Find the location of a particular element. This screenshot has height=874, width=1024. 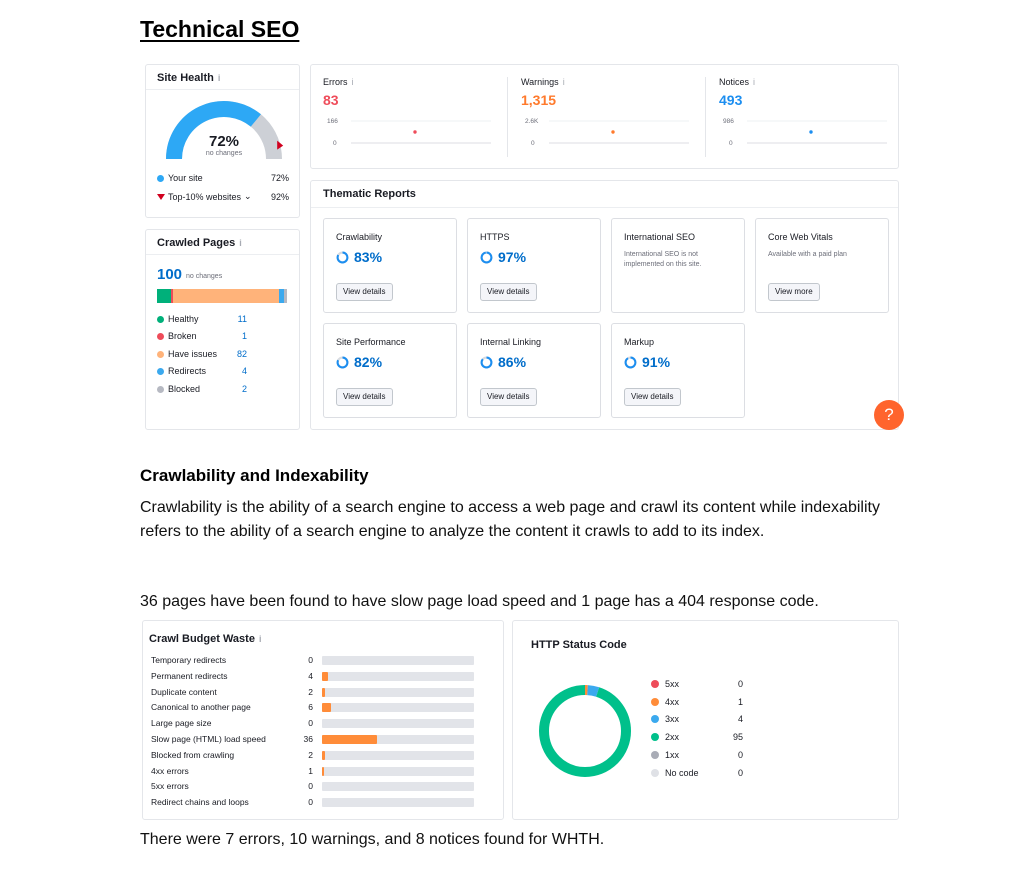

errors-point is located at coordinates (415, 132).